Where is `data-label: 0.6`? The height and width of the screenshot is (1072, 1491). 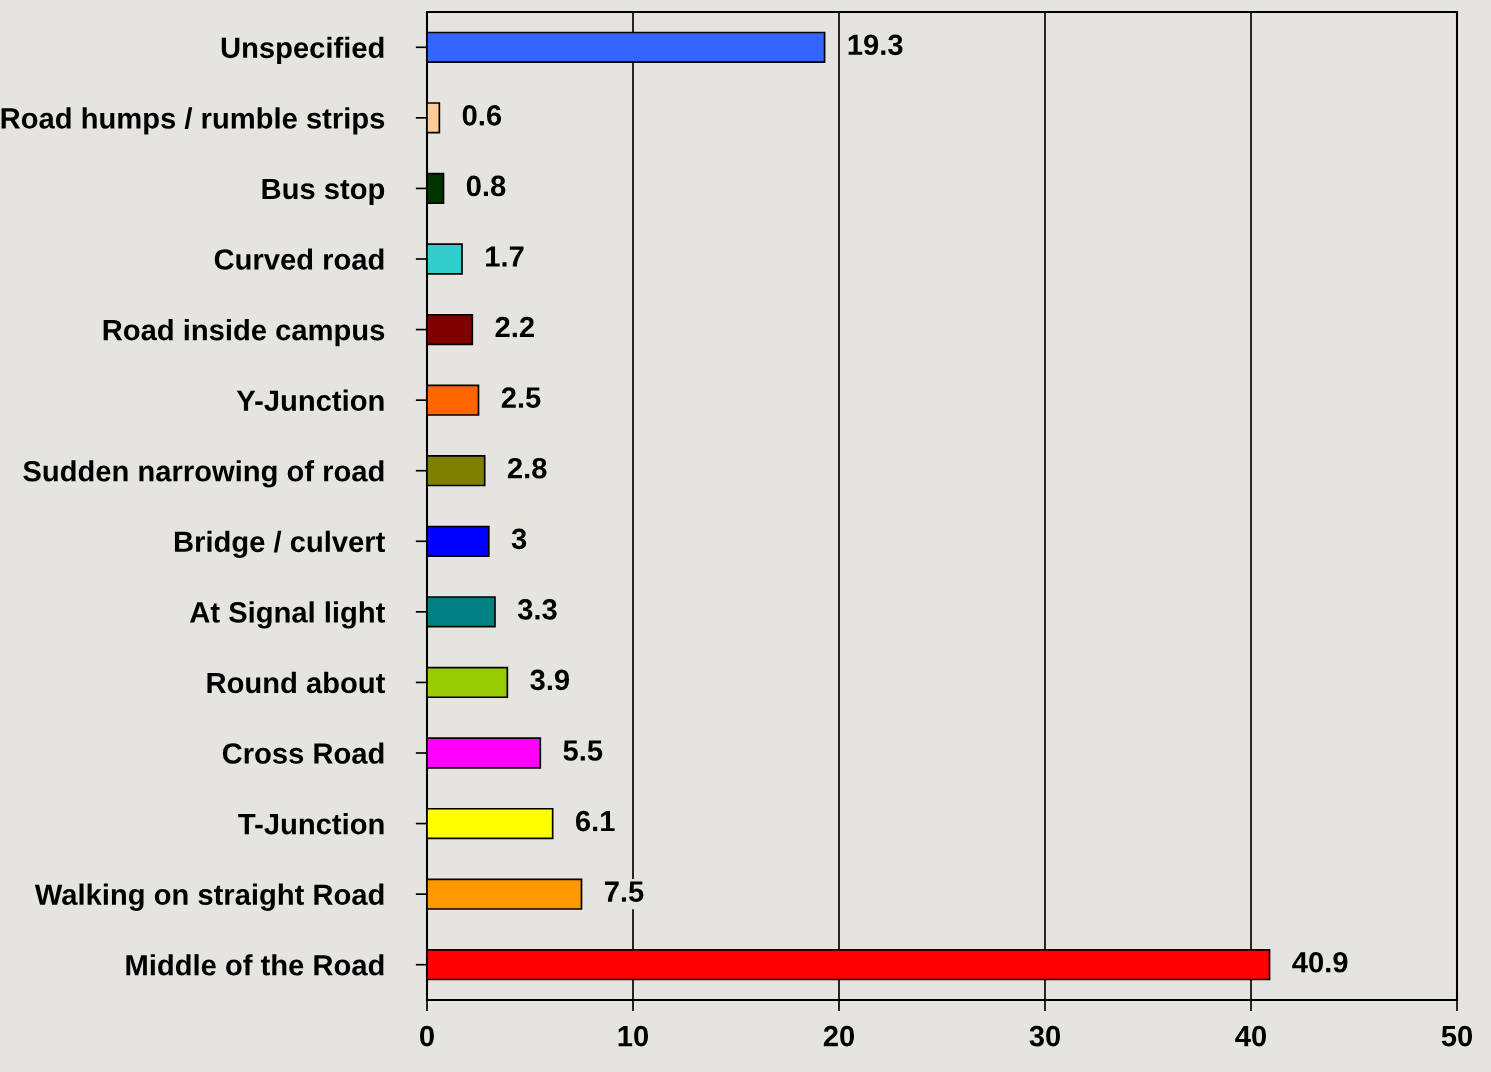 data-label: 0.6 is located at coordinates (482, 115).